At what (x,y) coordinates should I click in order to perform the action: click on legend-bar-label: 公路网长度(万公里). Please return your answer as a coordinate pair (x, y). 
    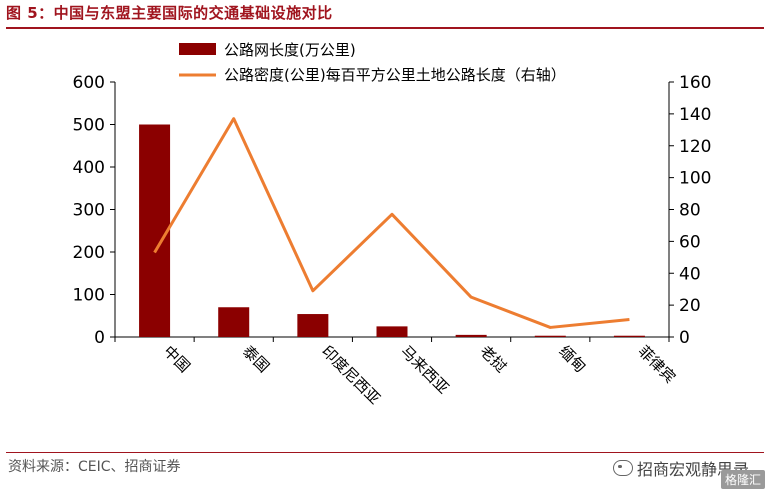
    Looking at the image, I should click on (290, 50).